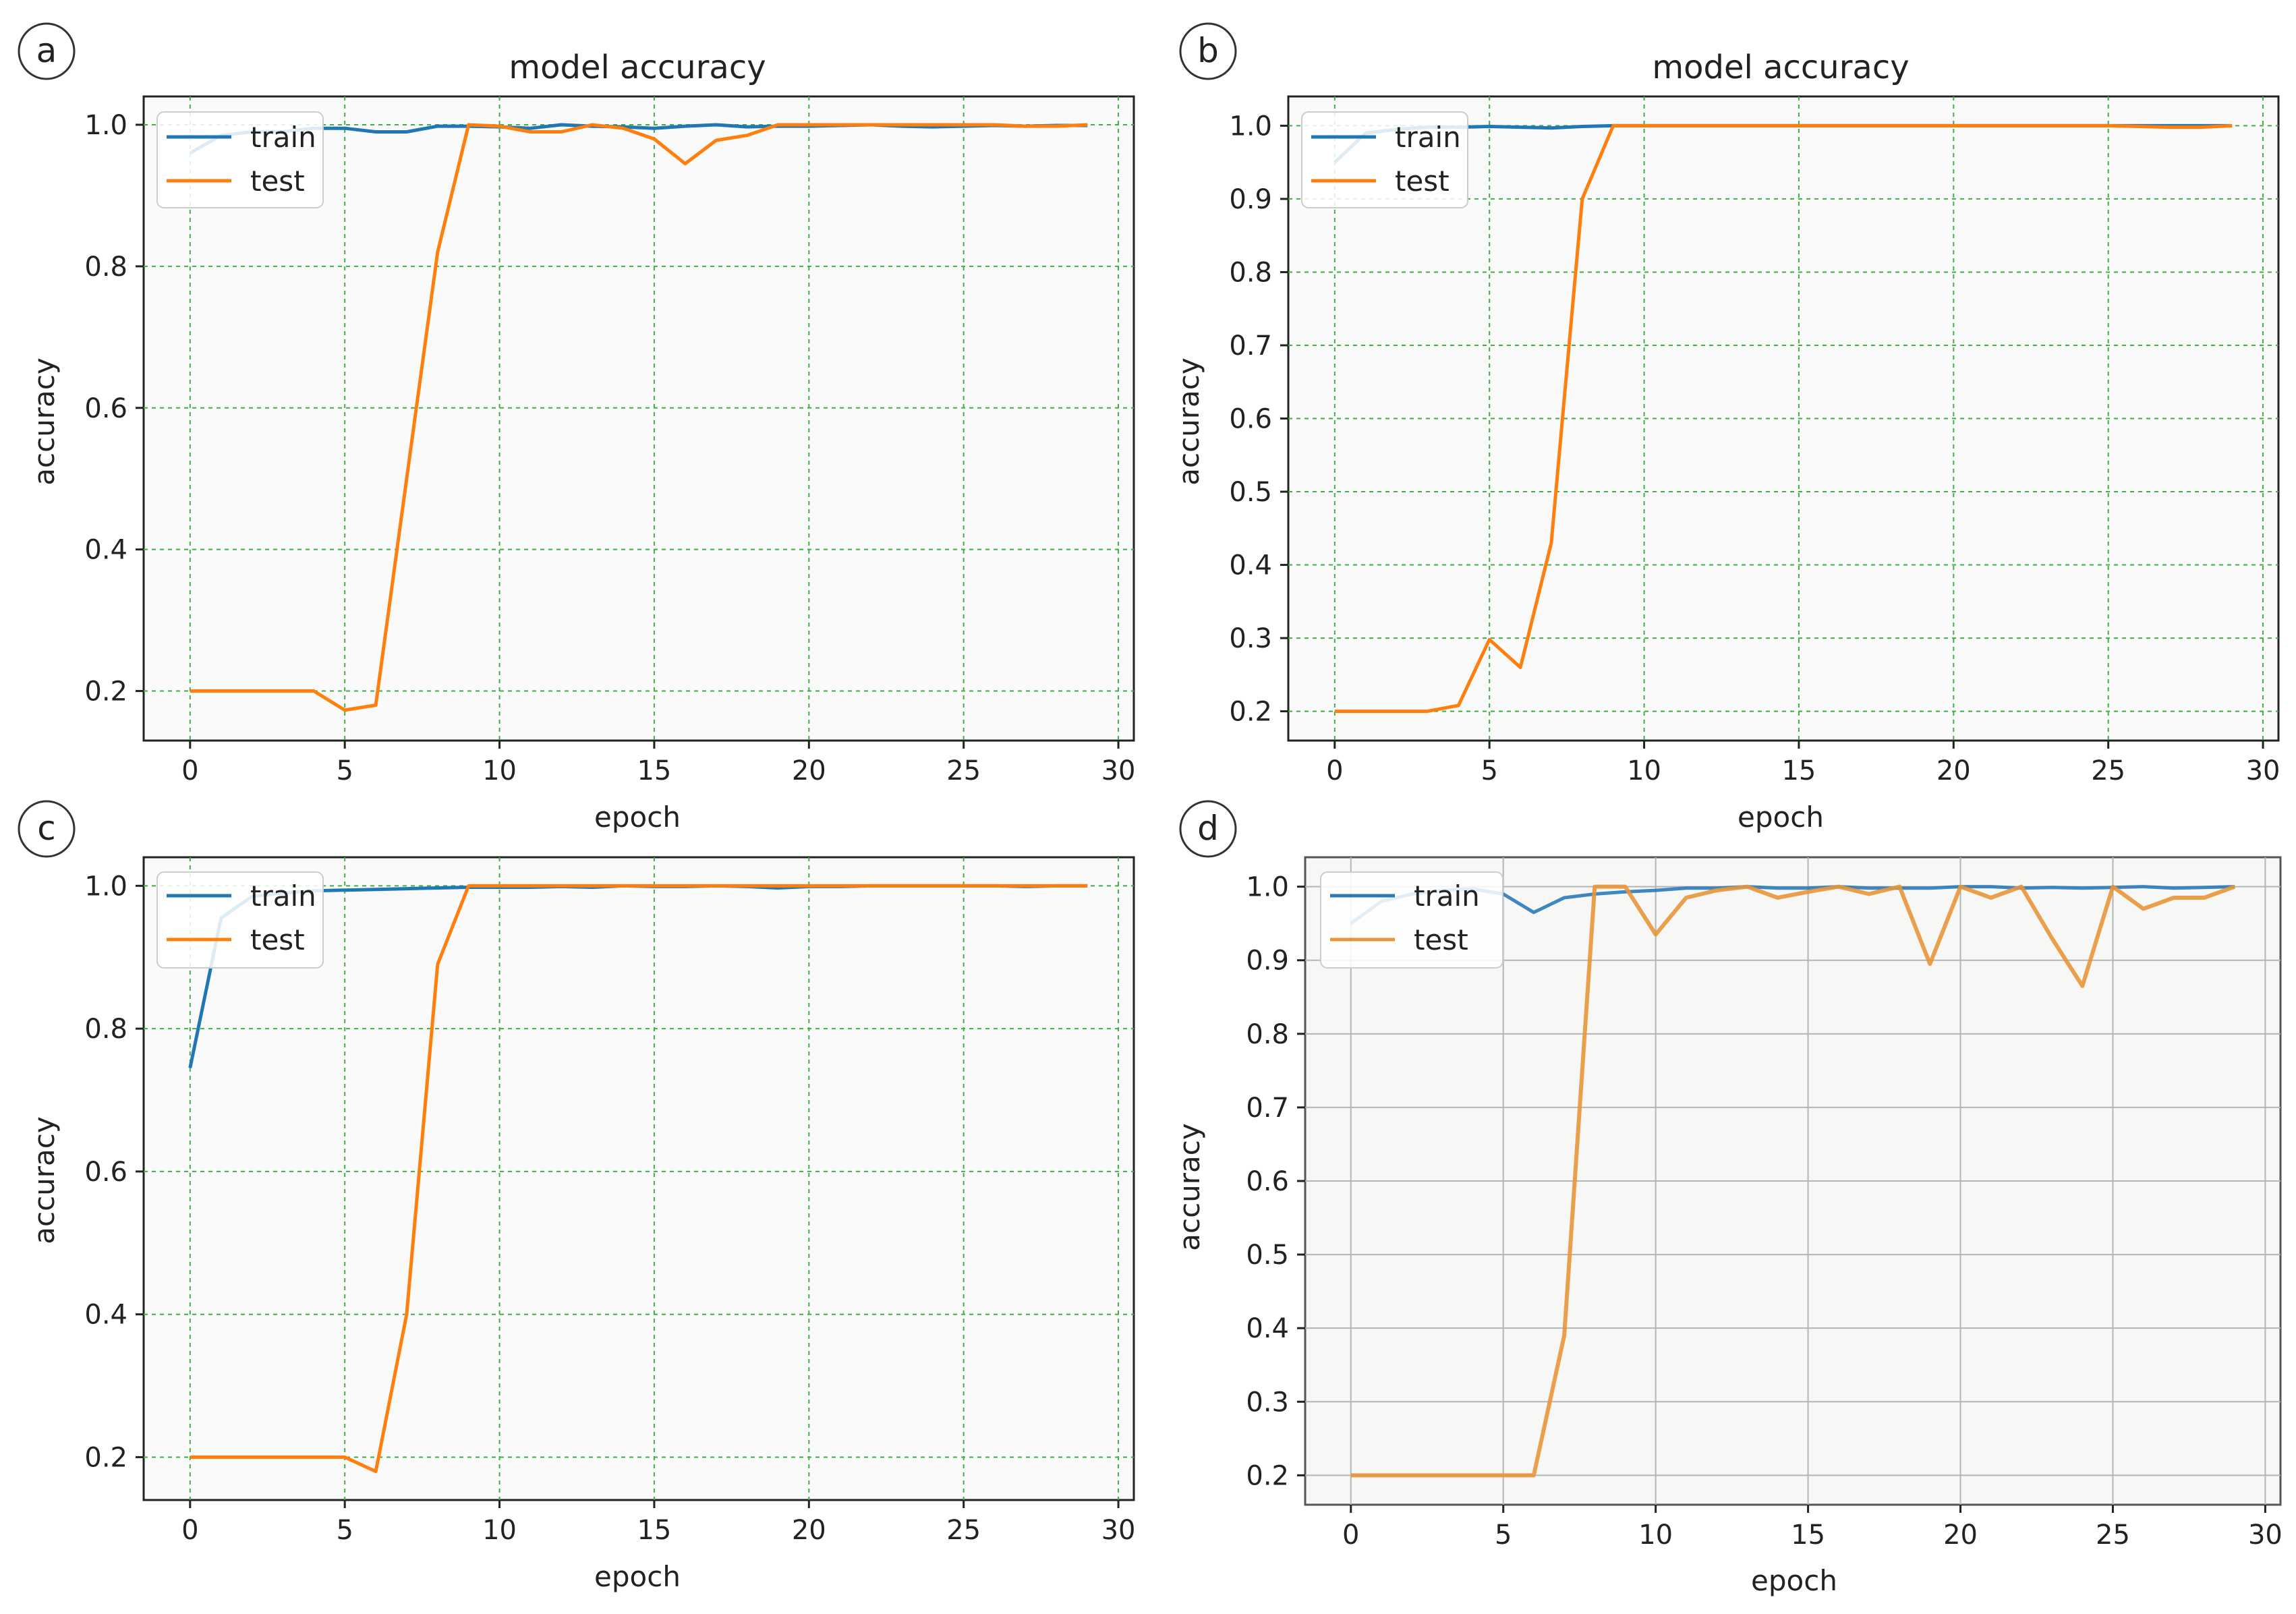 Image resolution: width=2296 pixels, height=1614 pixels. I want to click on panel-badge-b, so click(1208, 51).